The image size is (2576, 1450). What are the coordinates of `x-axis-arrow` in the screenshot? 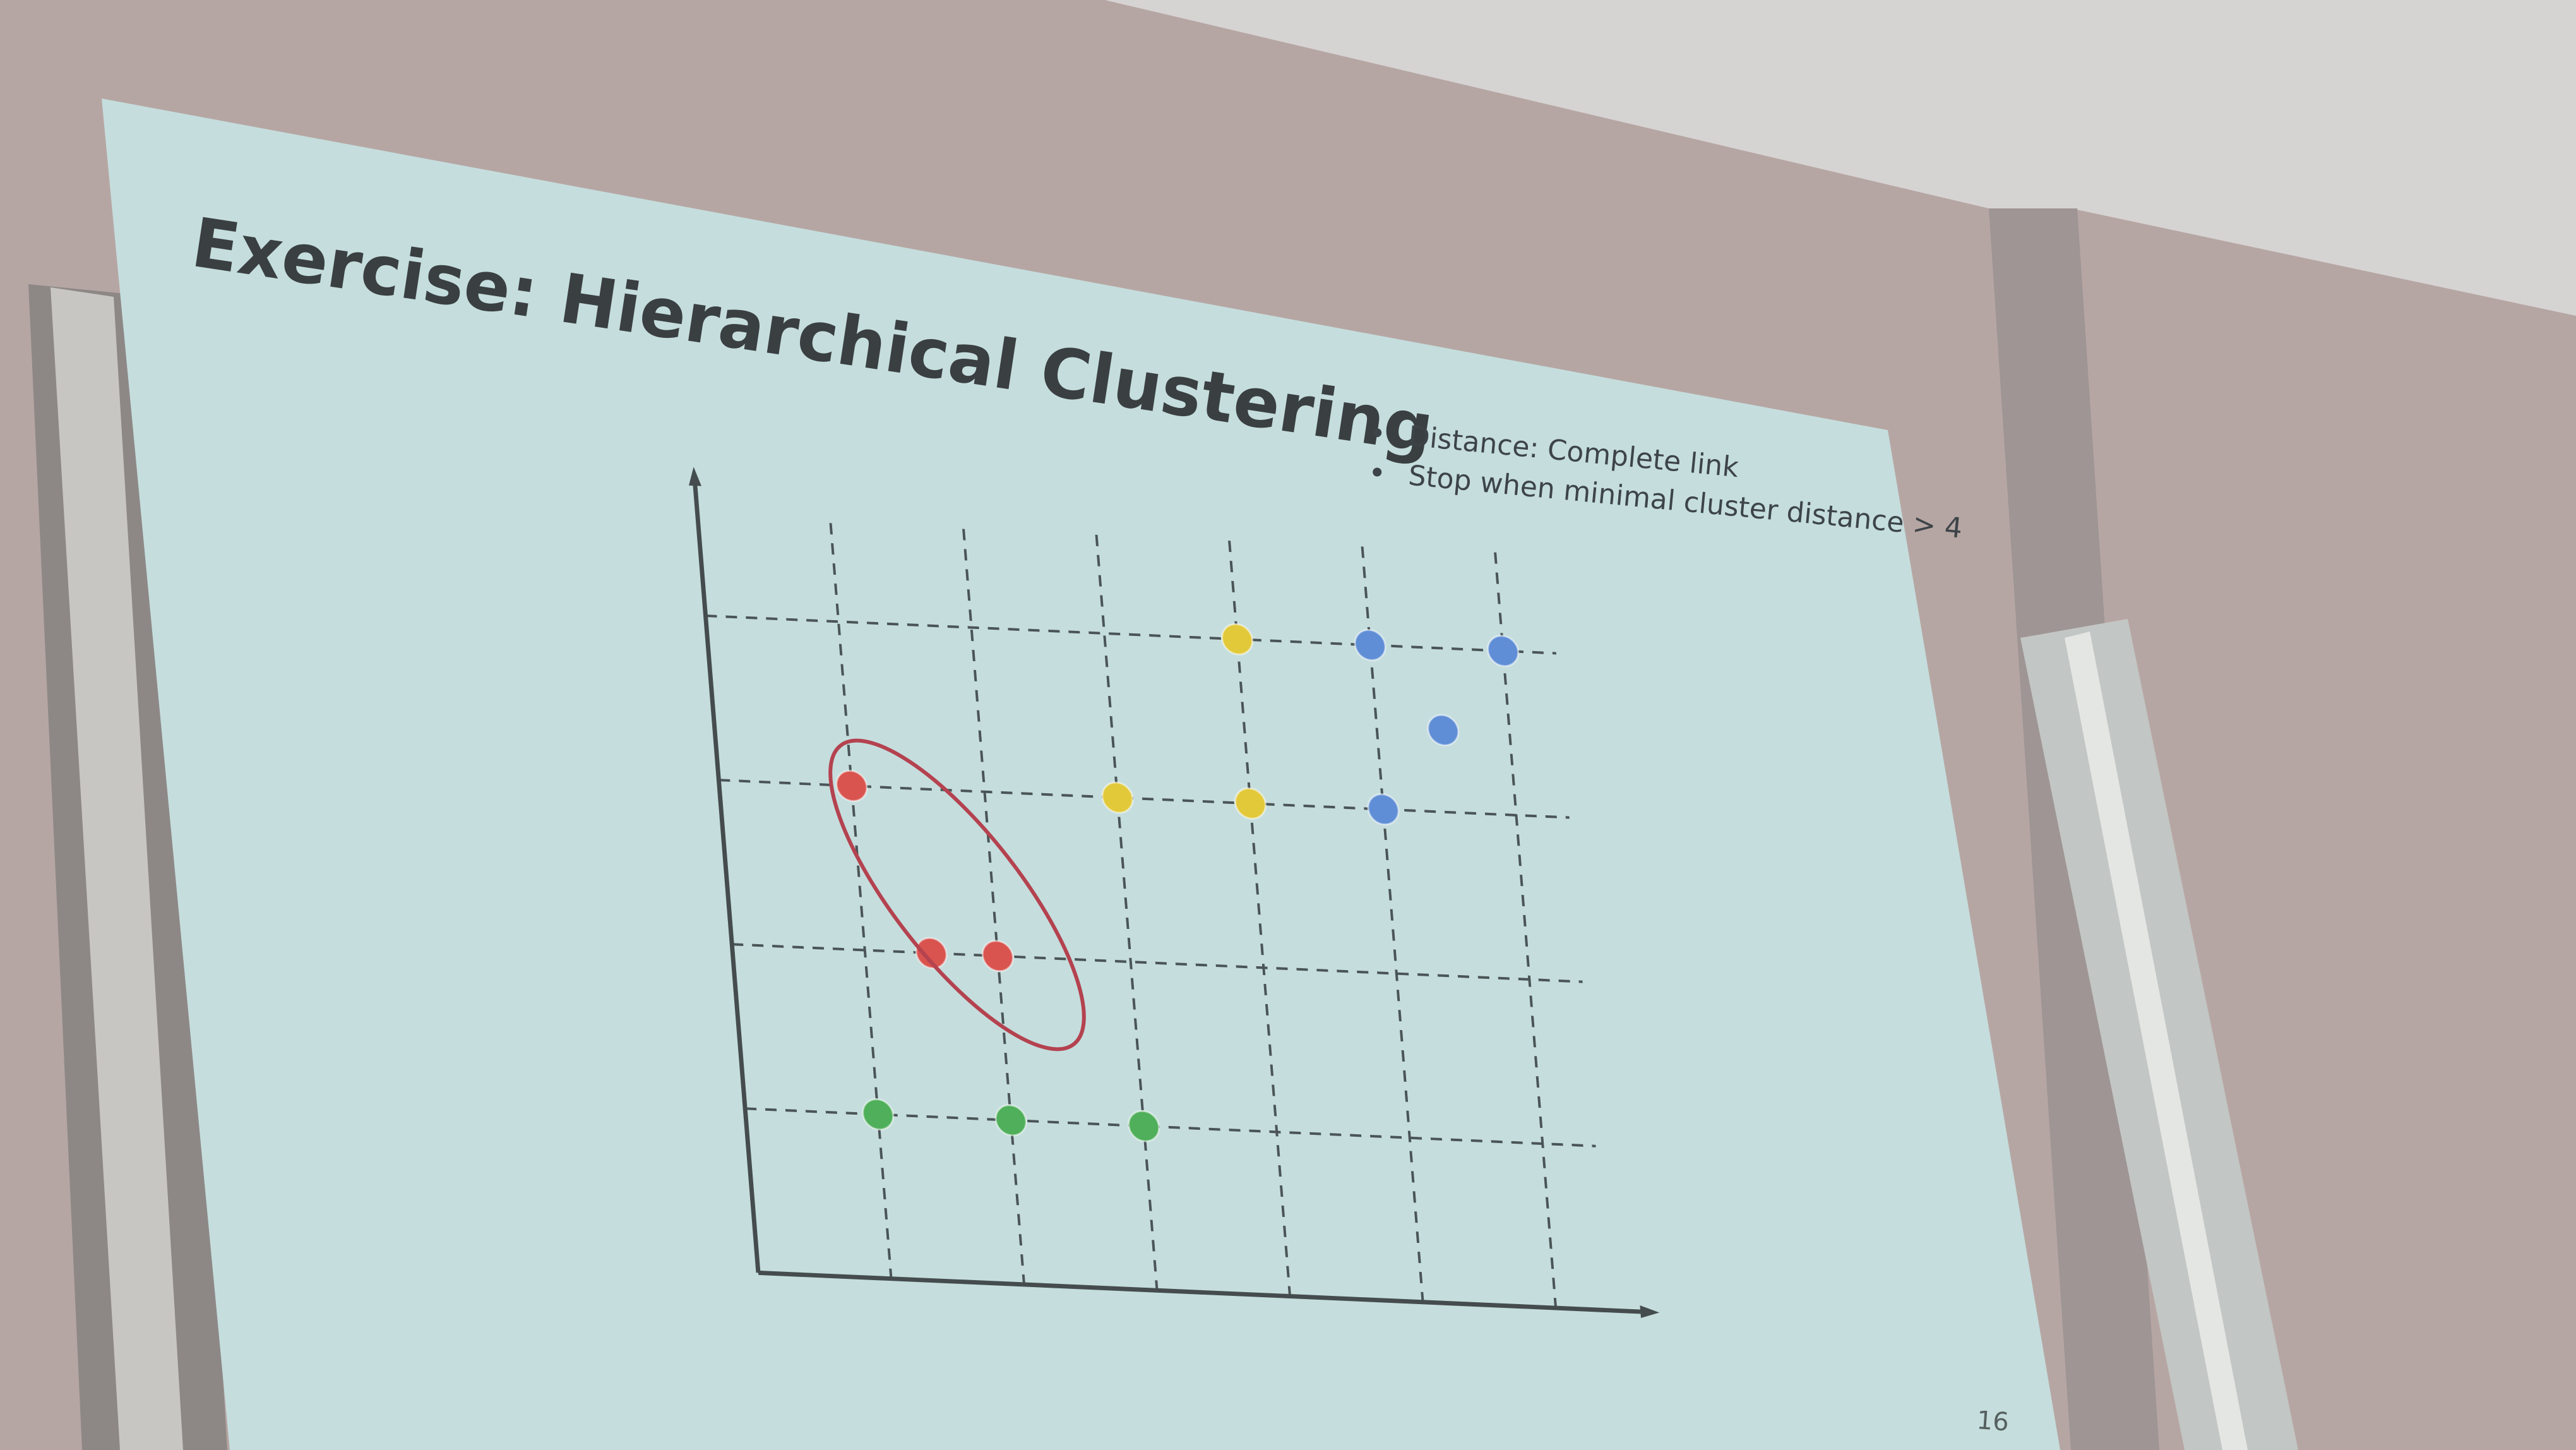 It's located at (1650, 1311).